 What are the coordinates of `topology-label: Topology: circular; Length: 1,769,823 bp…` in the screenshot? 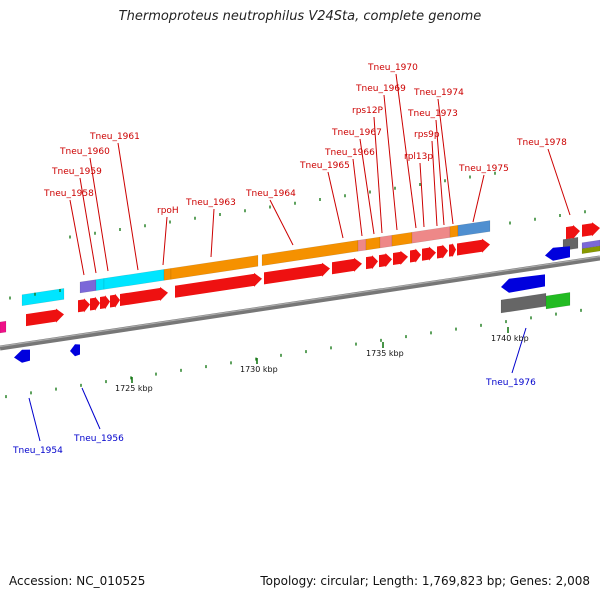 It's located at (425, 581).